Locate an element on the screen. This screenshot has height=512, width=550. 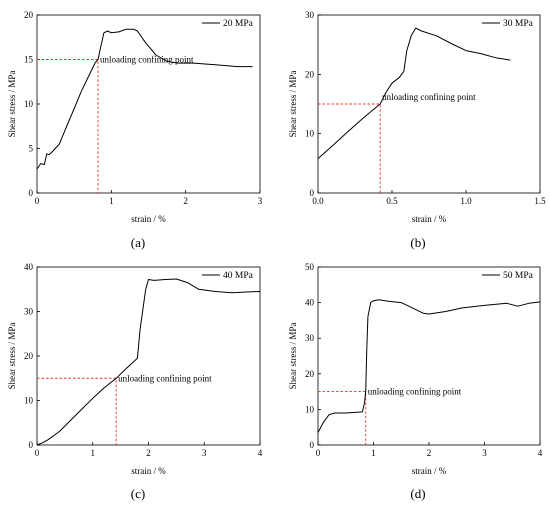
legend-label: 30 MPa is located at coordinates (518, 24).